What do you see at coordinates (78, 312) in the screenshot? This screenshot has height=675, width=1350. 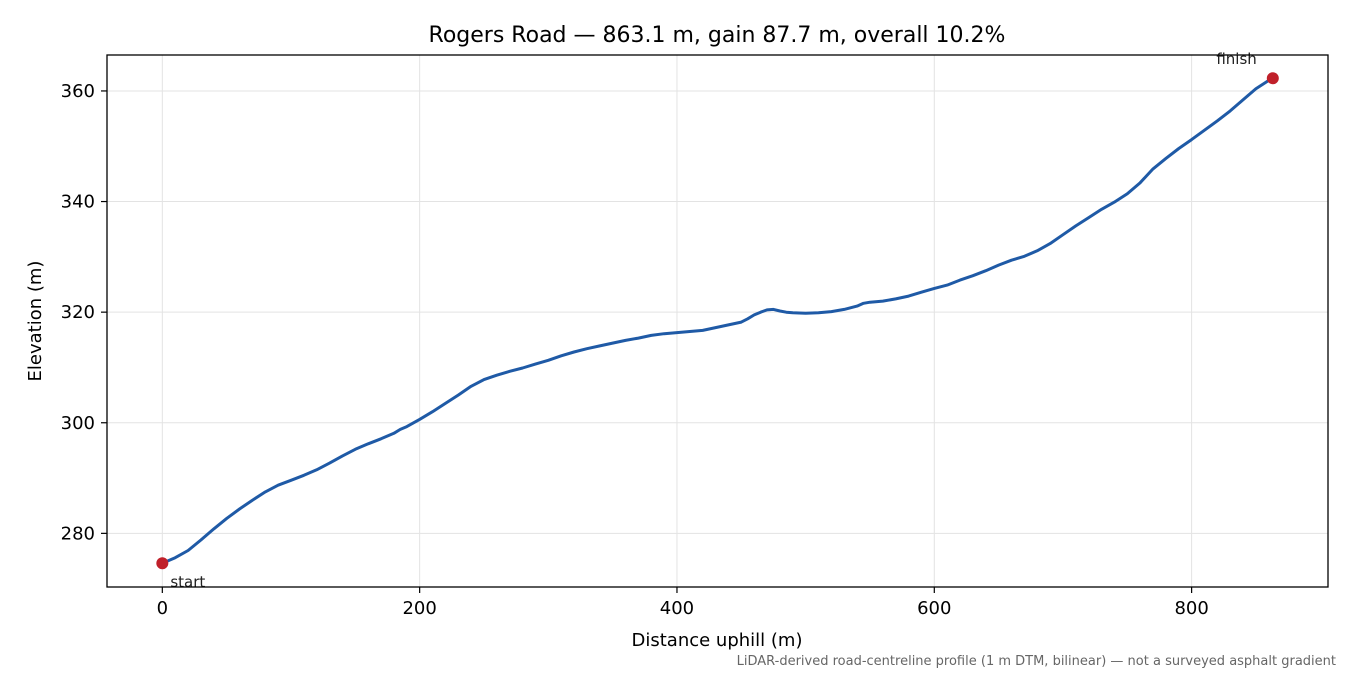 I see `y-tick-label: 320` at bounding box center [78, 312].